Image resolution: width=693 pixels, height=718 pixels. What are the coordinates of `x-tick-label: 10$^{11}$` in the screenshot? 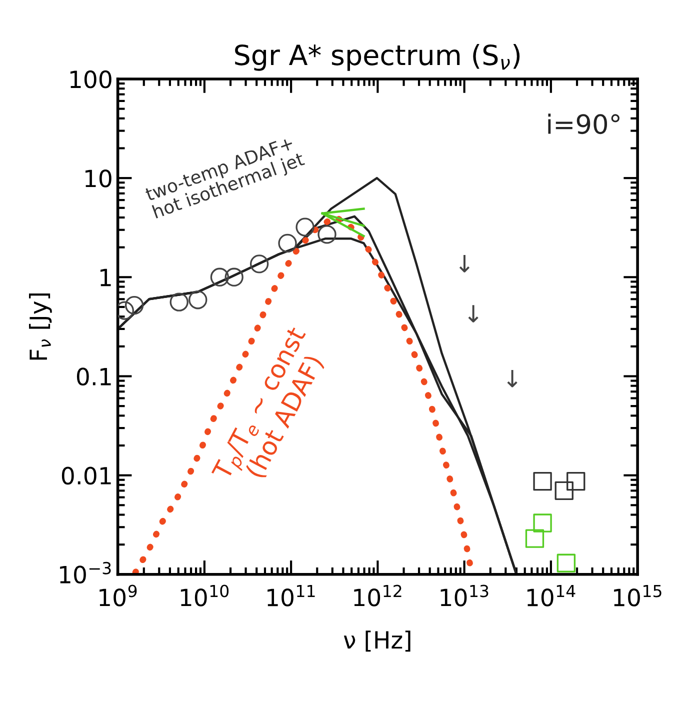 It's located at (291, 595).